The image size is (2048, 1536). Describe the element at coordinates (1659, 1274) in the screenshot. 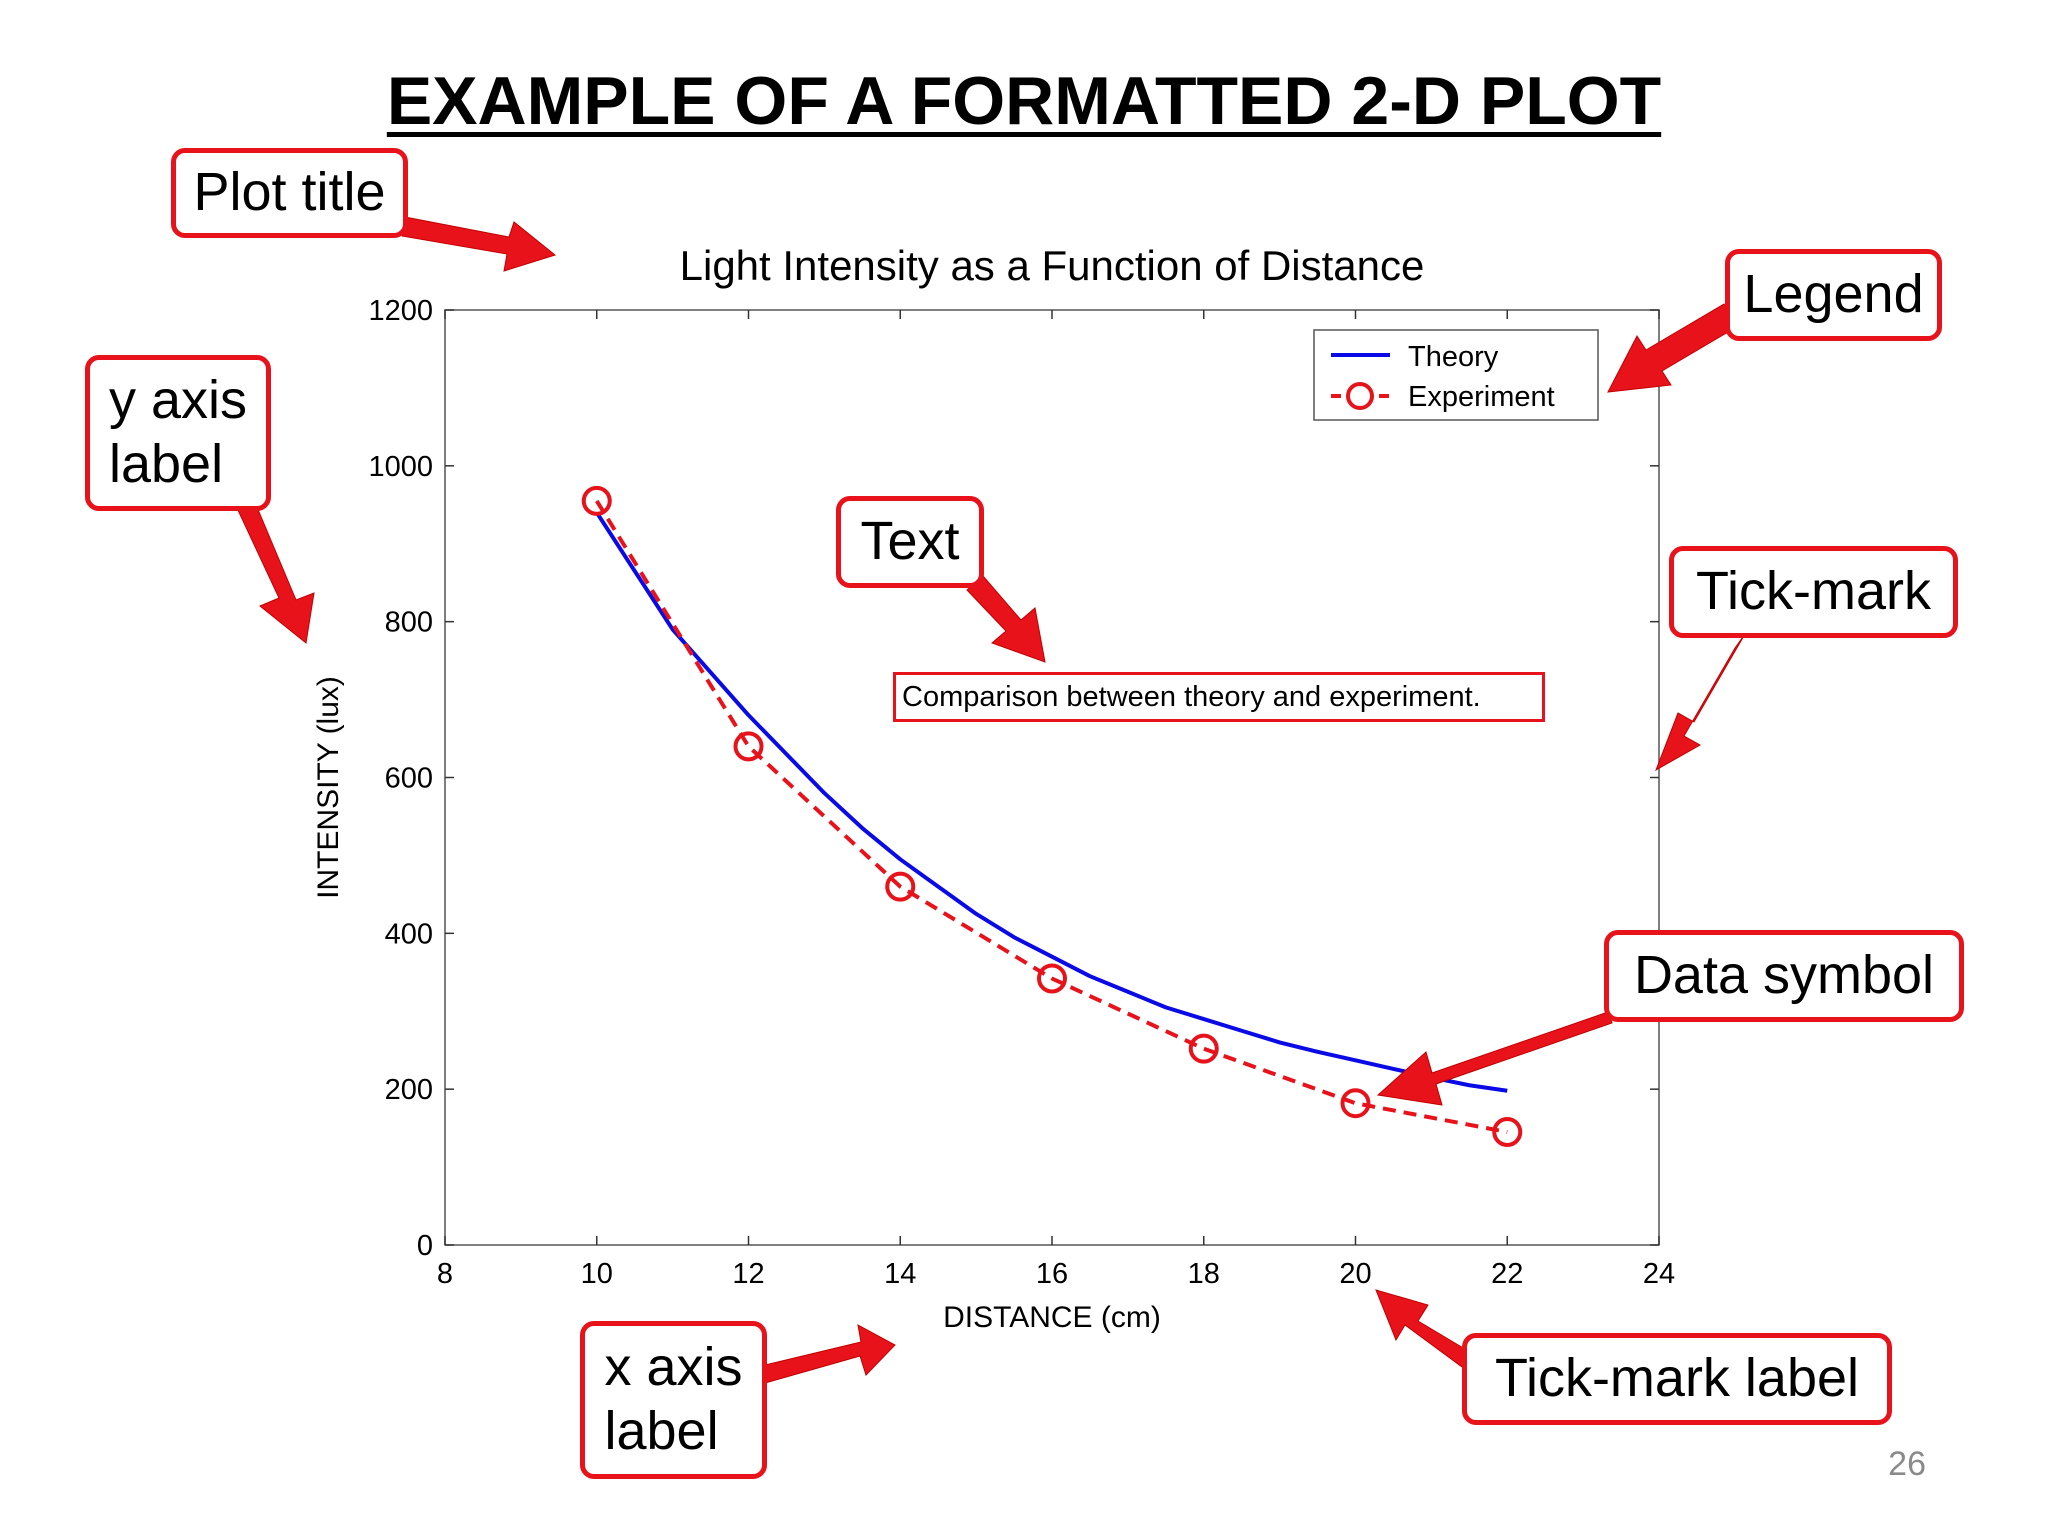

I see `x-tick-label: 24` at that location.